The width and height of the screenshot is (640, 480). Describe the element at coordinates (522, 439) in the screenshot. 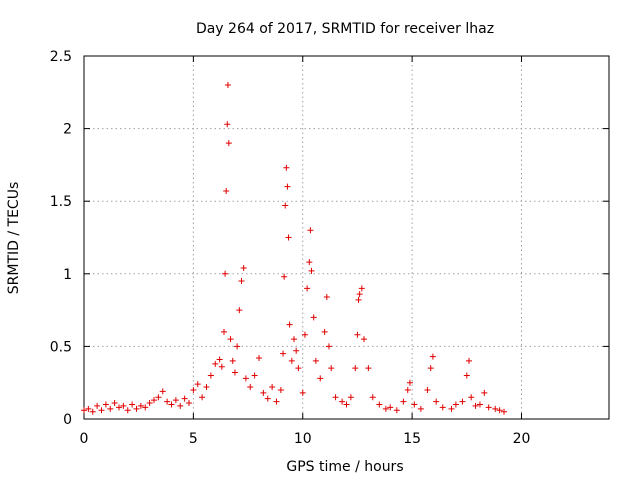

I see `x-tick-label: 20` at that location.